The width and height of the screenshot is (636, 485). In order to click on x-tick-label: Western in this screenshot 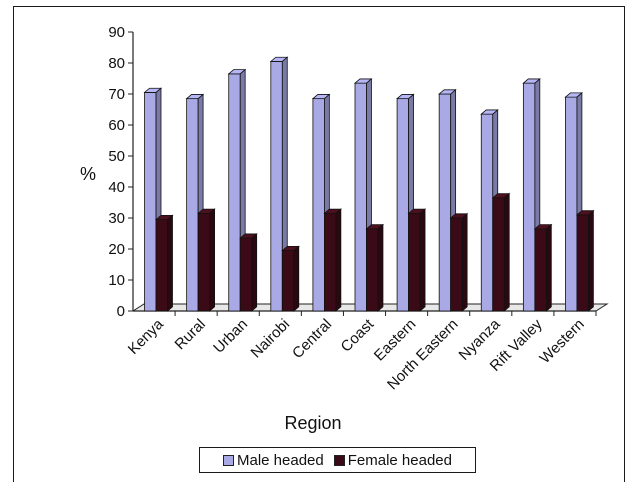, I will do `click(561, 341)`.